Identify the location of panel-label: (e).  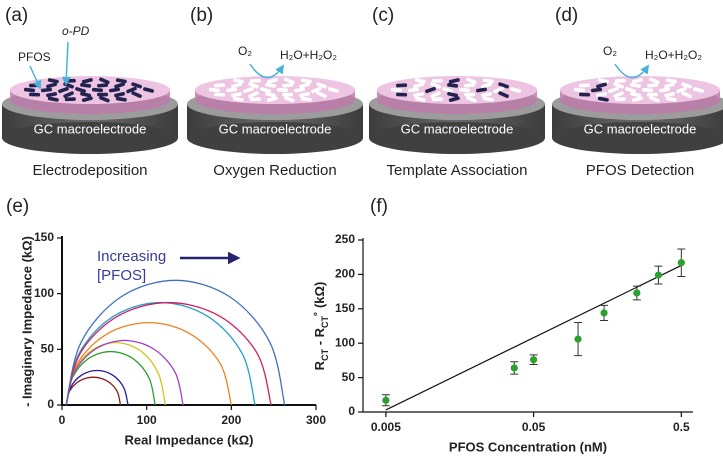
(17, 206).